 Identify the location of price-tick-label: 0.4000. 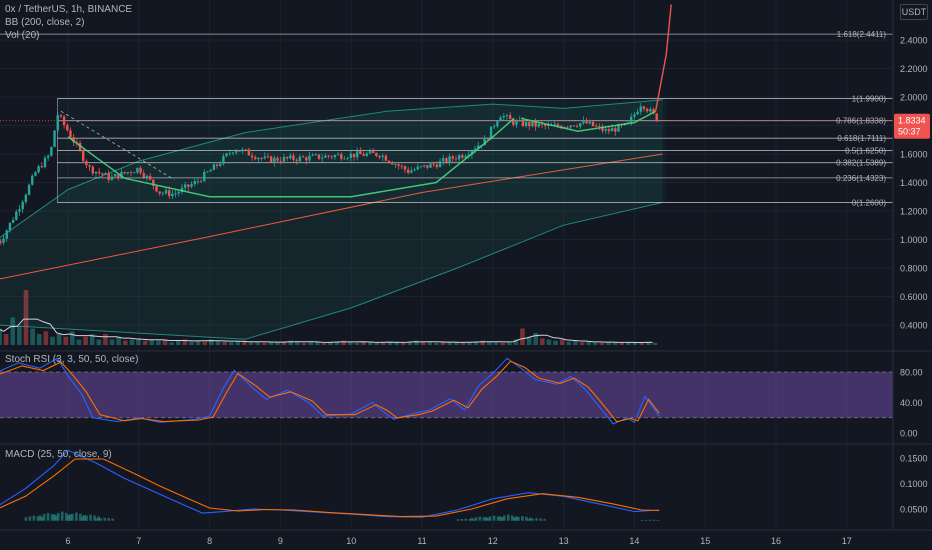
(914, 326).